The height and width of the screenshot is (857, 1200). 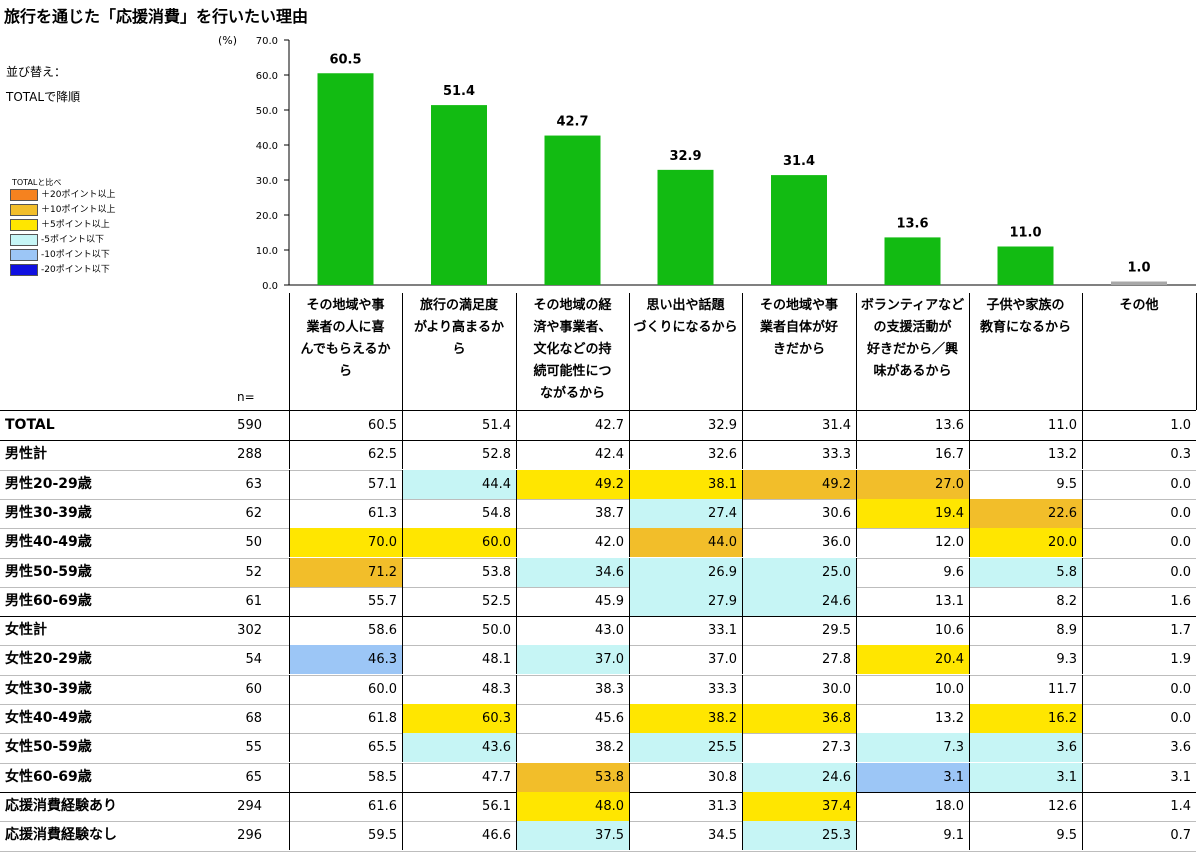 I want to click on table-cell: 8.9, so click(x=1025, y=631).